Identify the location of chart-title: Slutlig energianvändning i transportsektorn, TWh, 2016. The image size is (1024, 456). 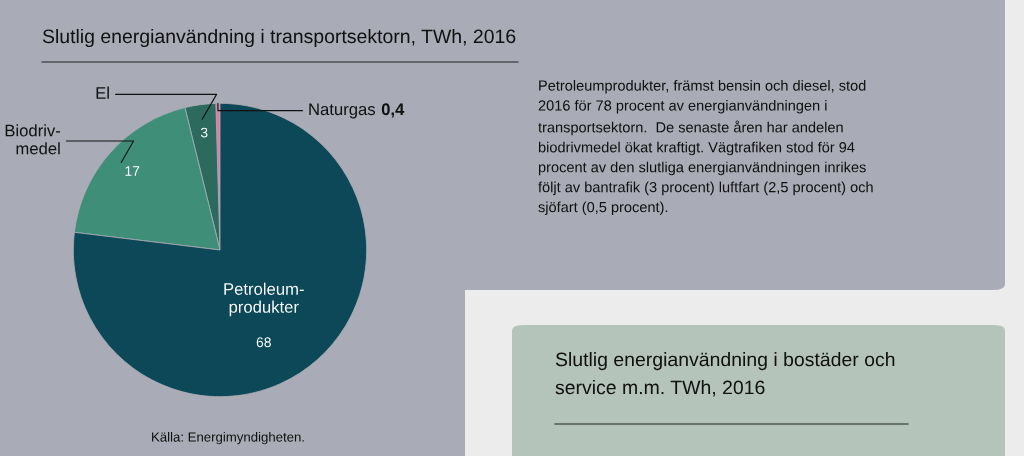
(279, 38).